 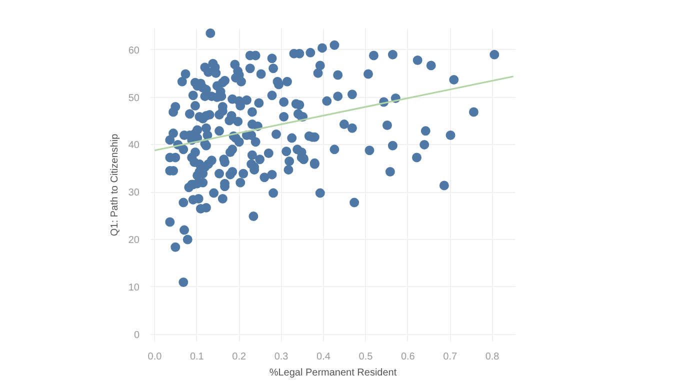 I want to click on y-tick-label: 40, so click(x=134, y=146).